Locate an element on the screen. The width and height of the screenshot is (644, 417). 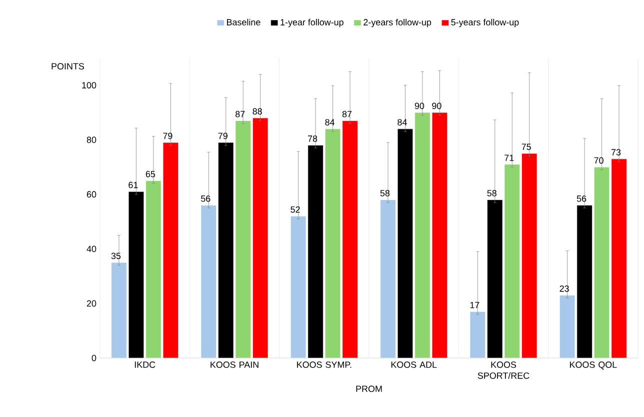
legend-label: 1-year follow-up is located at coordinates (312, 23).